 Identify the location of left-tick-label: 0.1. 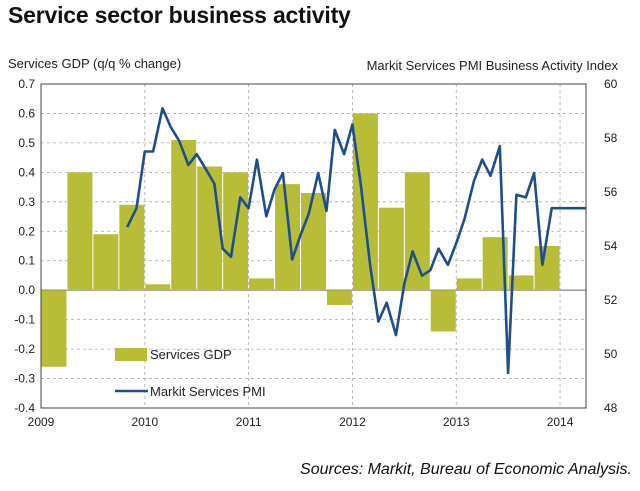
(26, 261).